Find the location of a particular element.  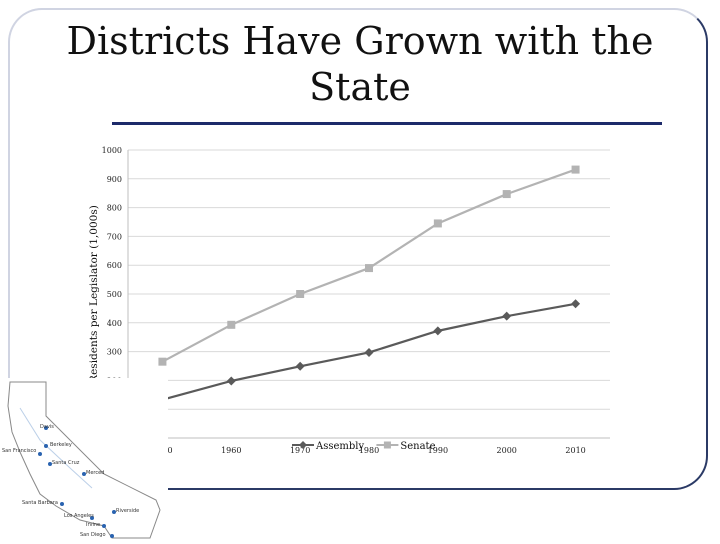

y-tick-label: 500 is located at coordinates (114, 294).